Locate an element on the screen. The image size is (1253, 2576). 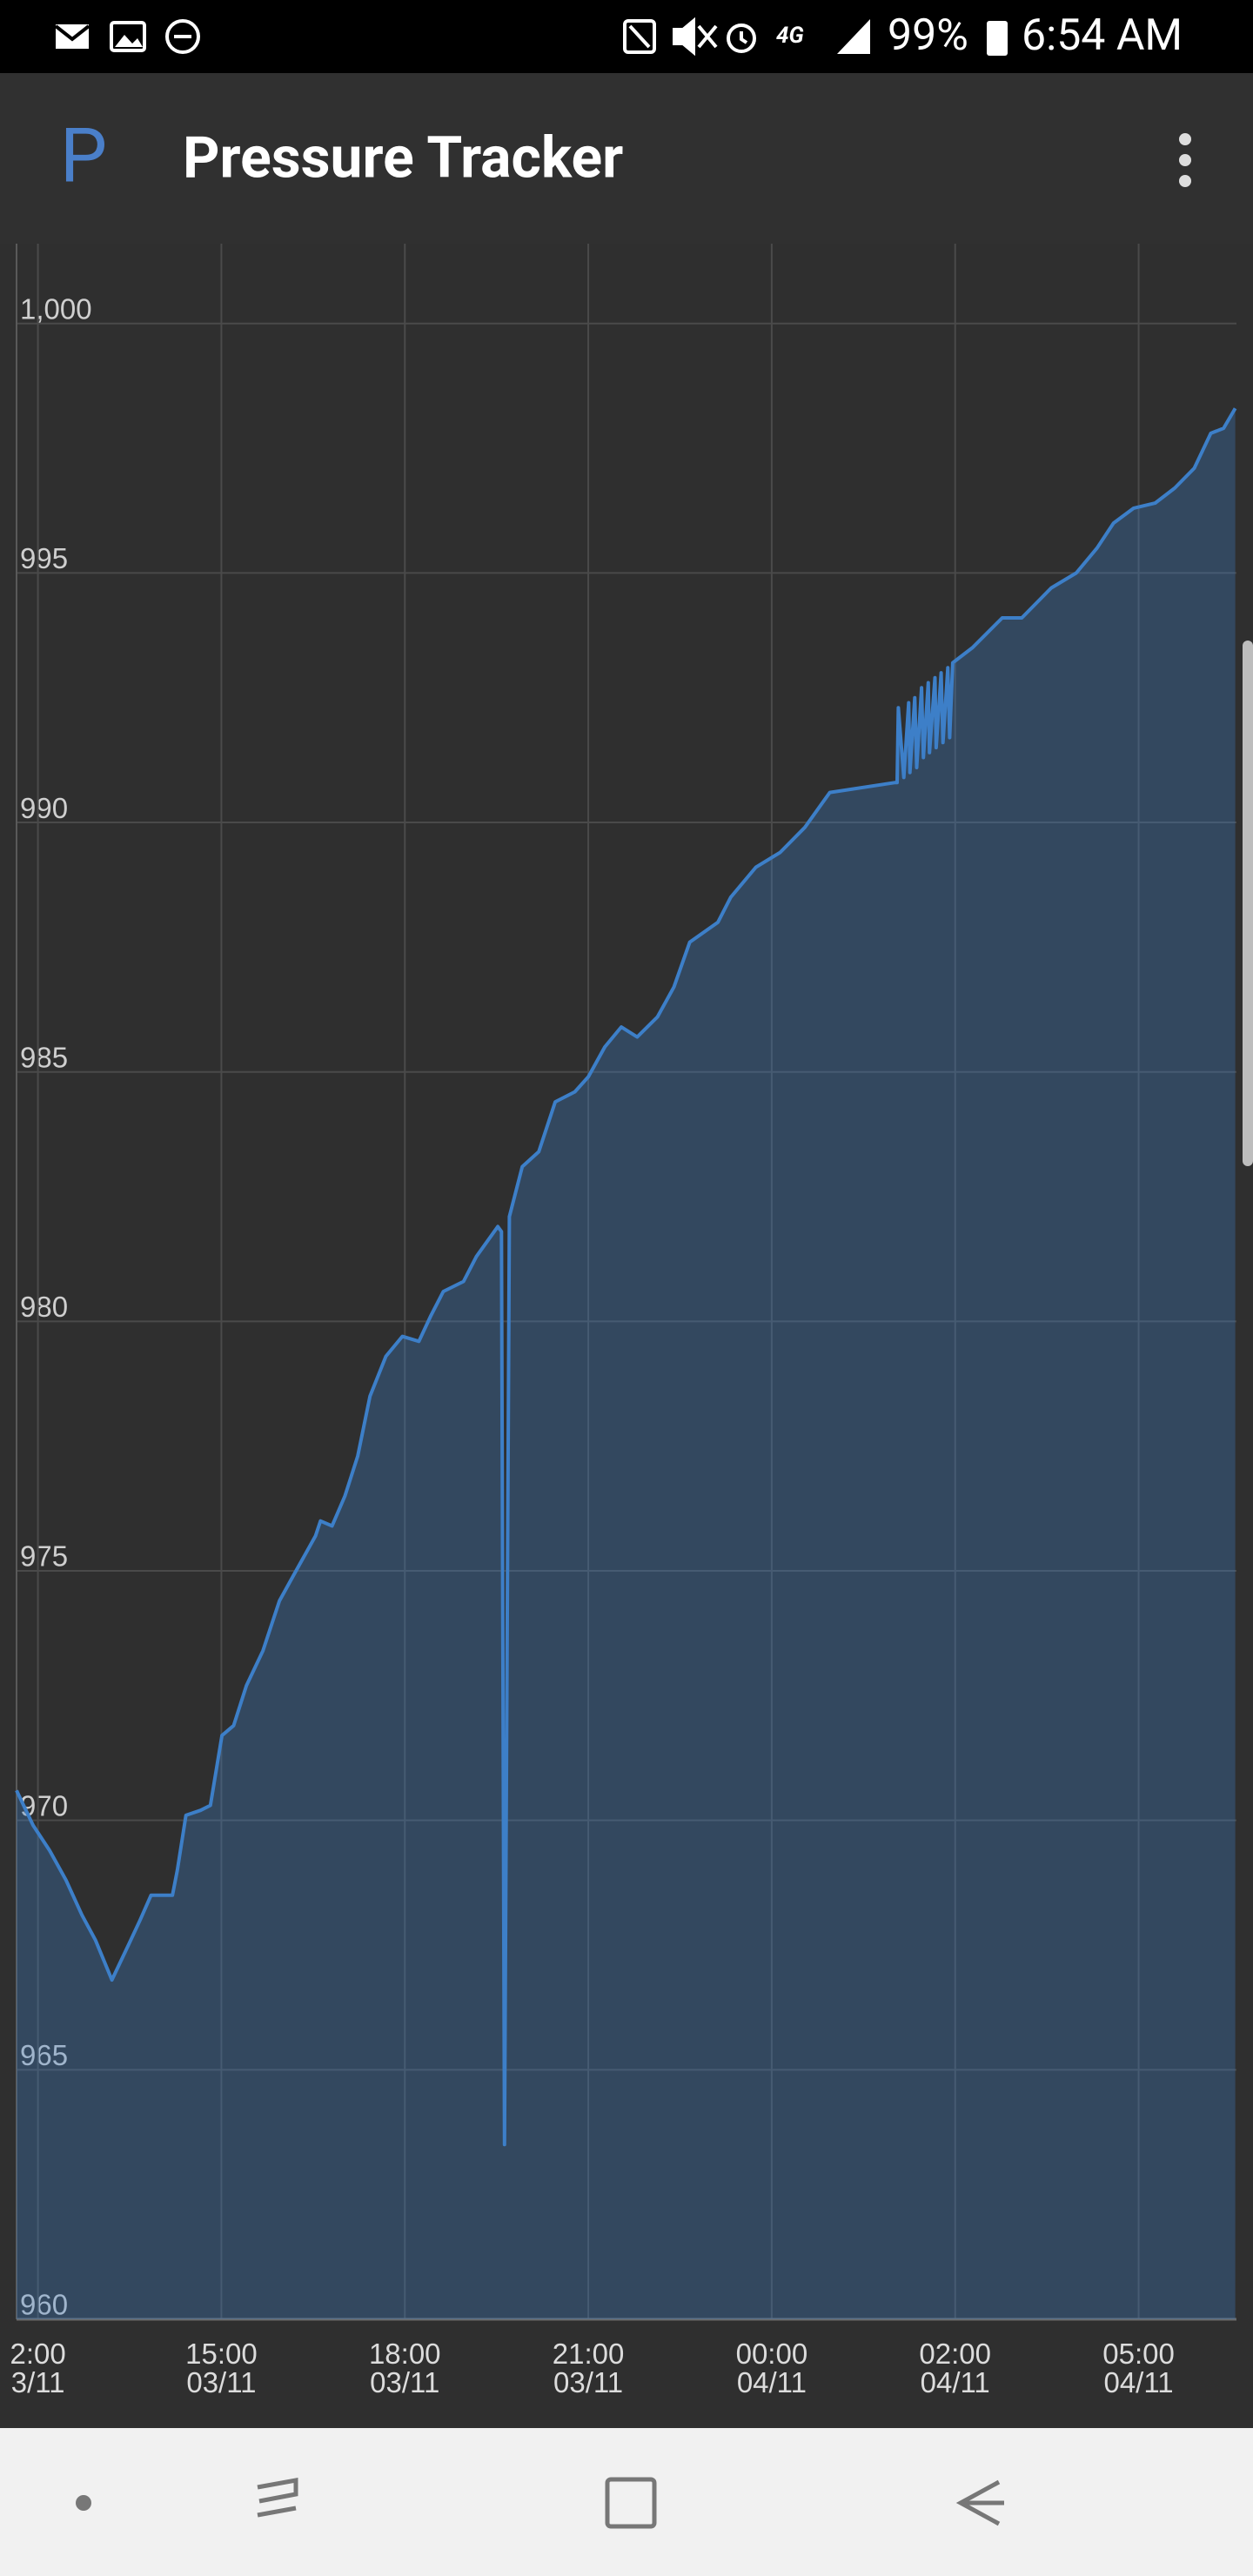
app-title: Pressure Tracker is located at coordinates (403, 157).